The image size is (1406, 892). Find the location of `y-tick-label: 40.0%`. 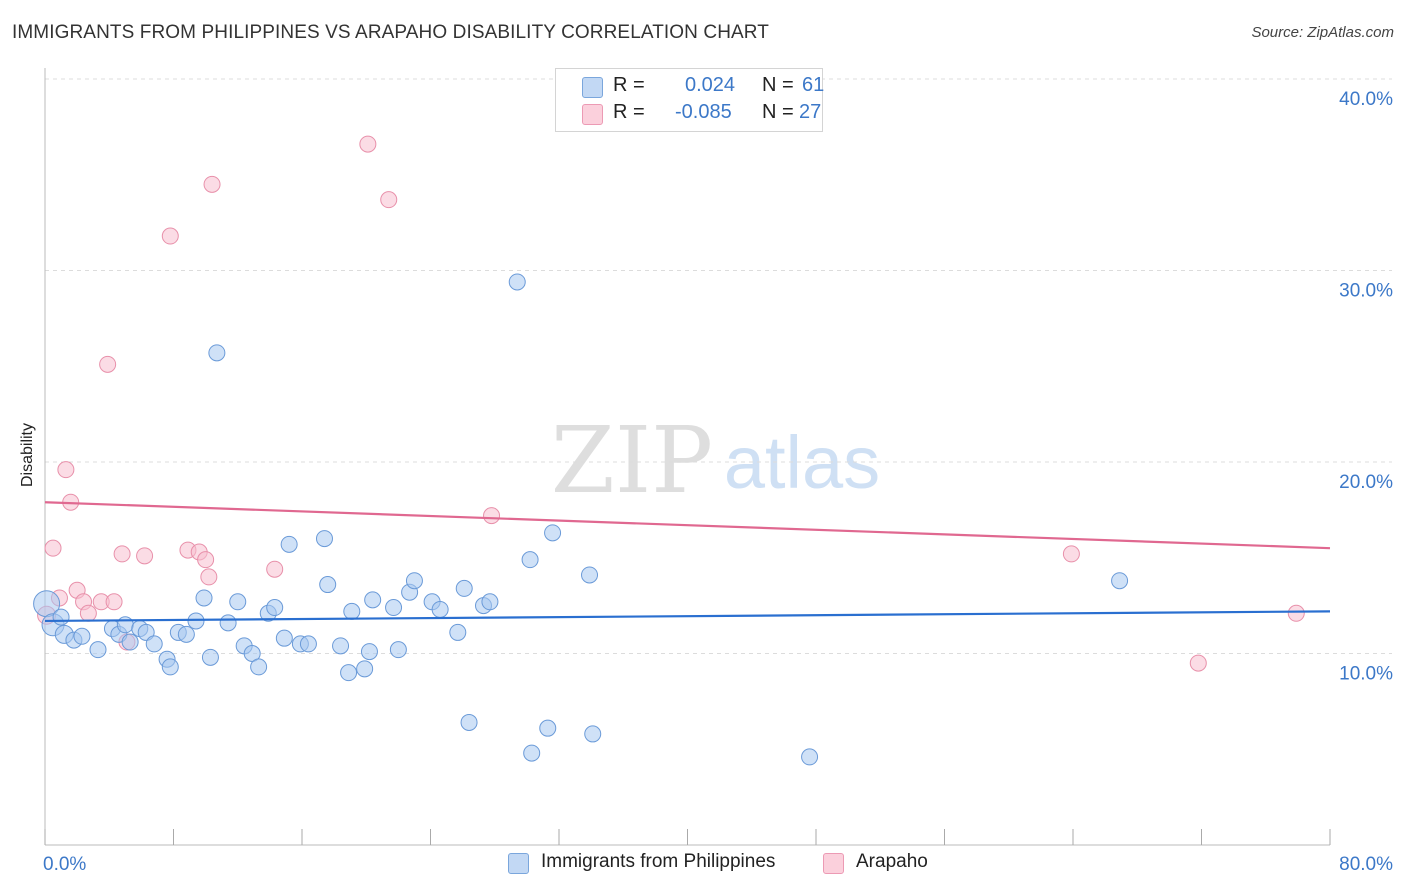

y-tick-label: 40.0% is located at coordinates (1366, 99).